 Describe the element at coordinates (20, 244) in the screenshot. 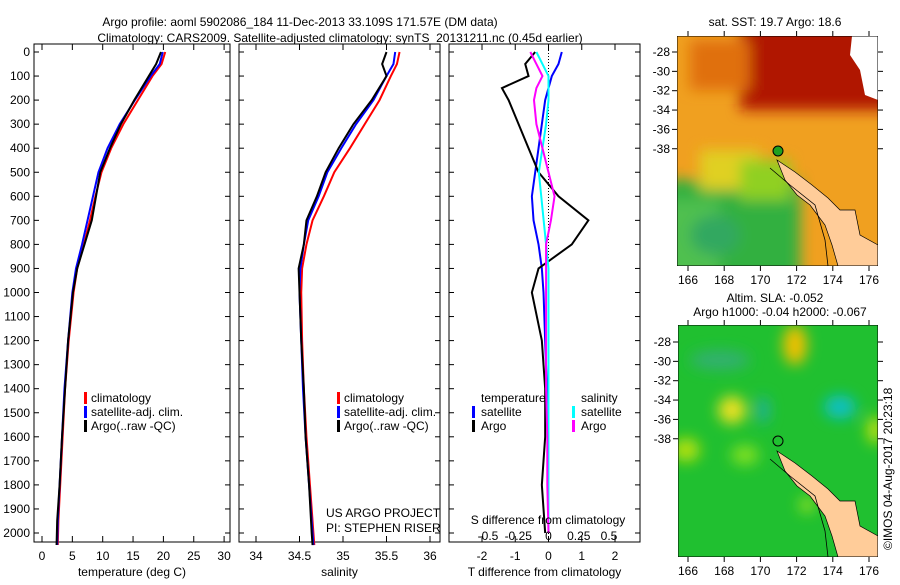

I see `y-tick-label: 800` at that location.